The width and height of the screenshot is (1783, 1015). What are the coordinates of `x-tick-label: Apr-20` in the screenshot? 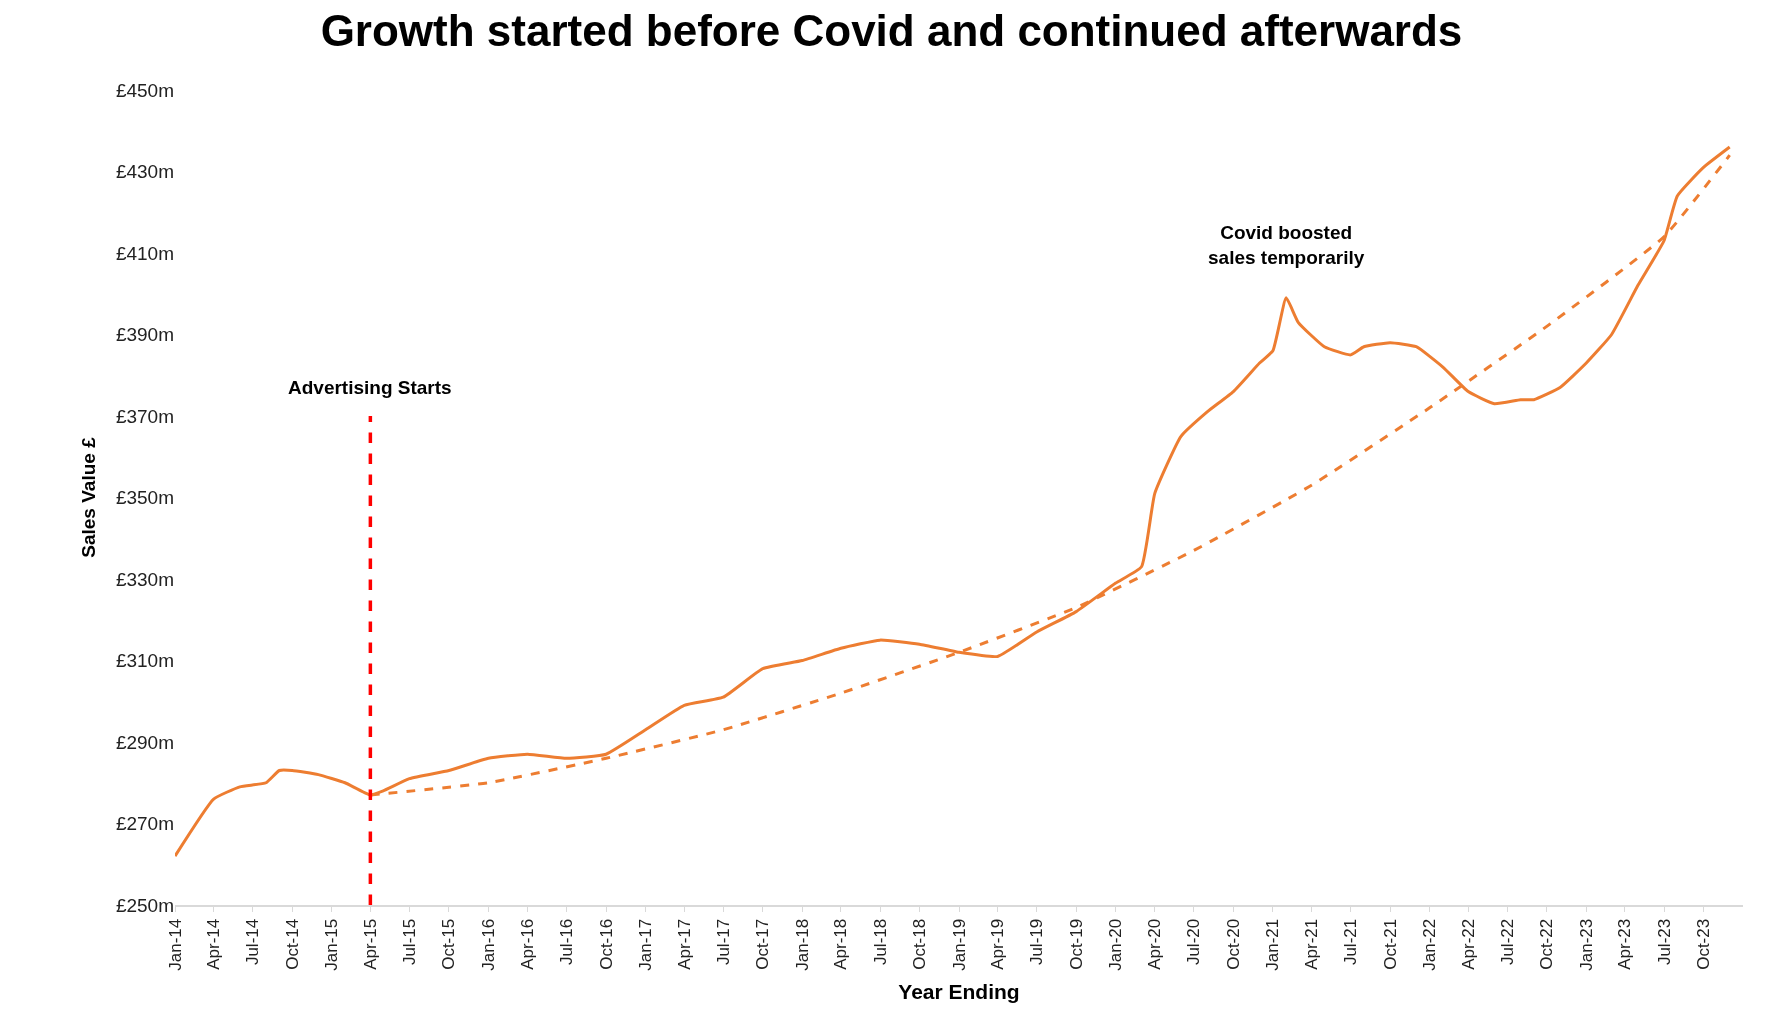 It's located at (1155, 944).